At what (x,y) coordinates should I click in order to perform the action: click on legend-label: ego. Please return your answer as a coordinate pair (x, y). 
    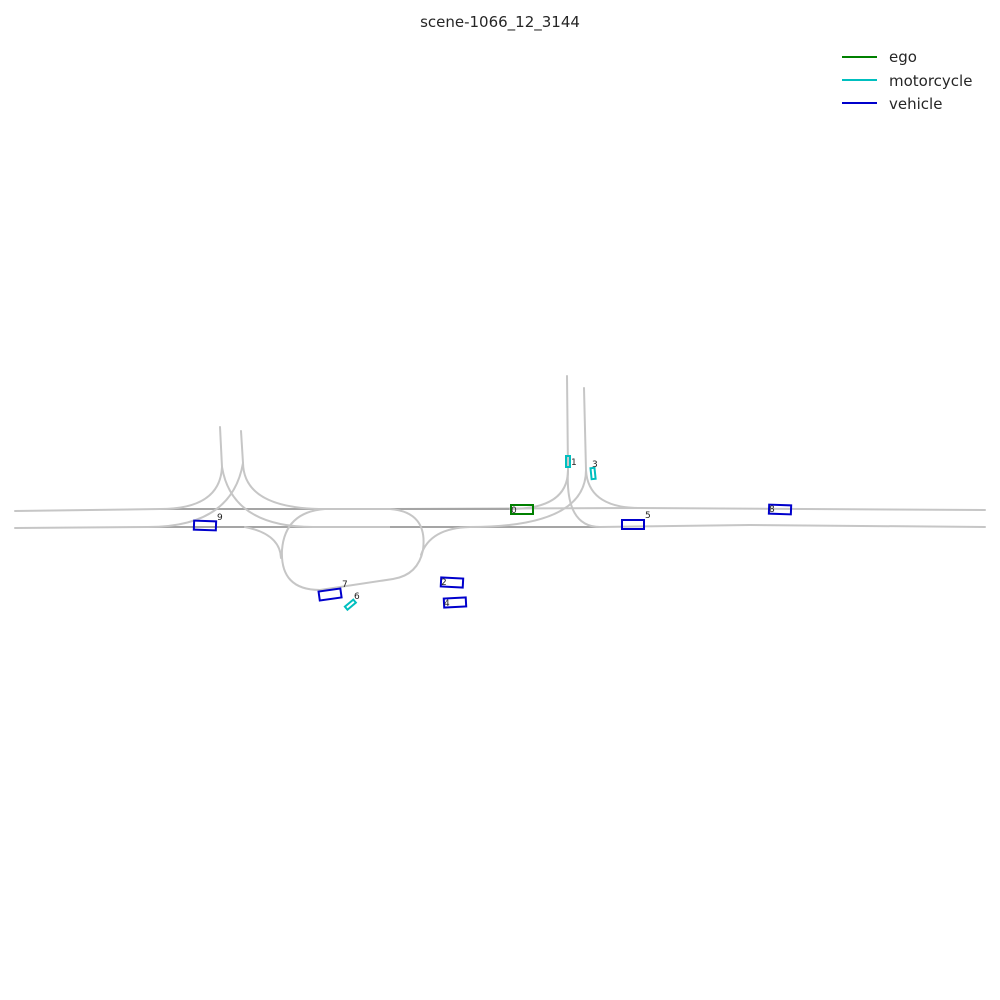
    Looking at the image, I should click on (903, 57).